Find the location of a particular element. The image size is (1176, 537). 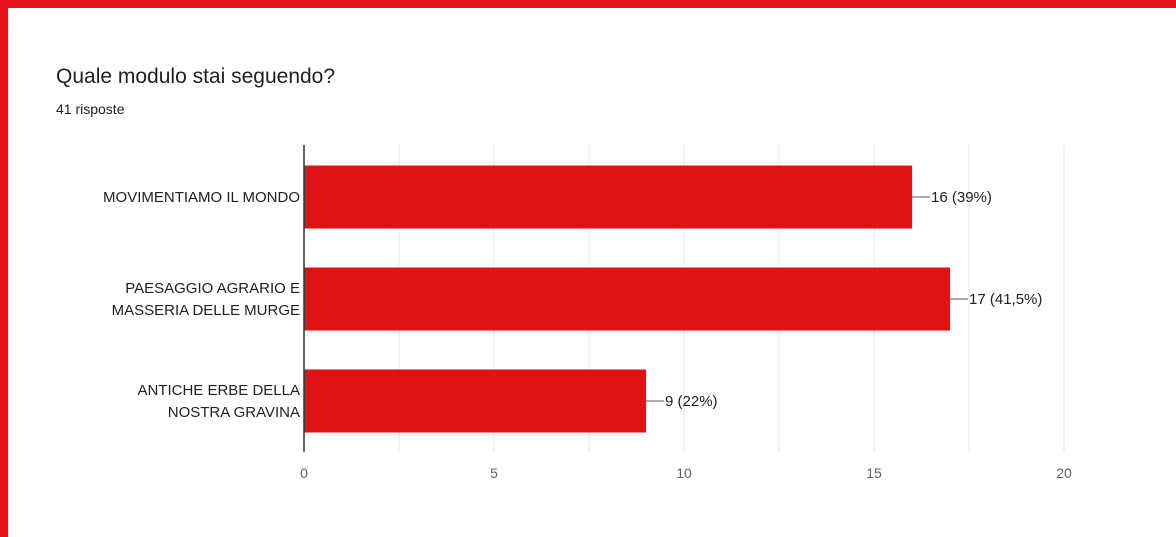

x-tick-label: 5 is located at coordinates (494, 473).